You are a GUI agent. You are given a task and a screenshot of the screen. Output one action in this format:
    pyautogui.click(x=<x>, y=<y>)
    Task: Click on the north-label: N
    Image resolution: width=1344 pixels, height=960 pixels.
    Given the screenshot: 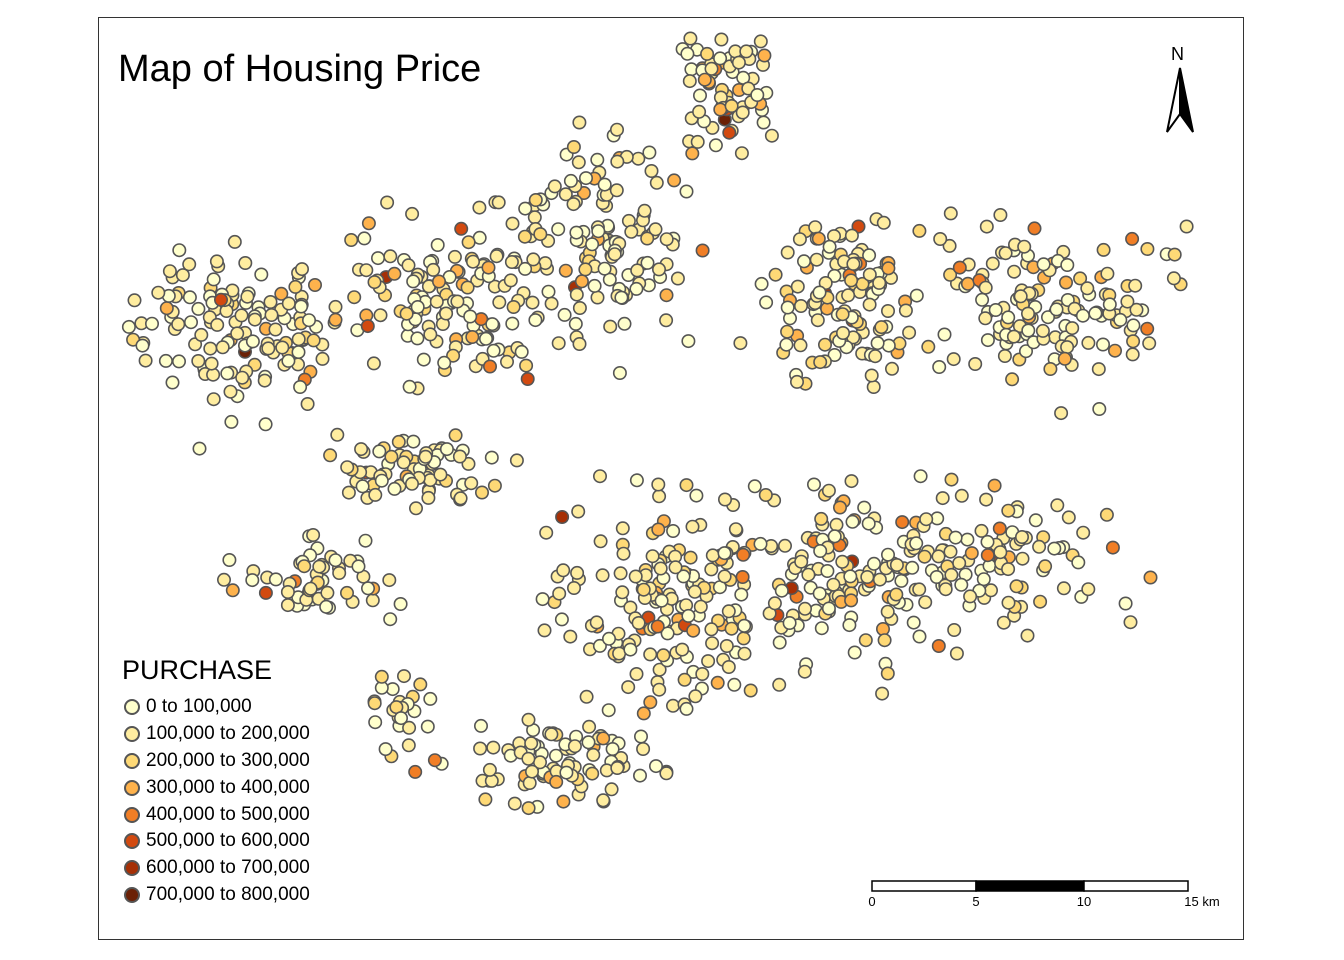 What is the action you would take?
    pyautogui.click(x=1177, y=54)
    